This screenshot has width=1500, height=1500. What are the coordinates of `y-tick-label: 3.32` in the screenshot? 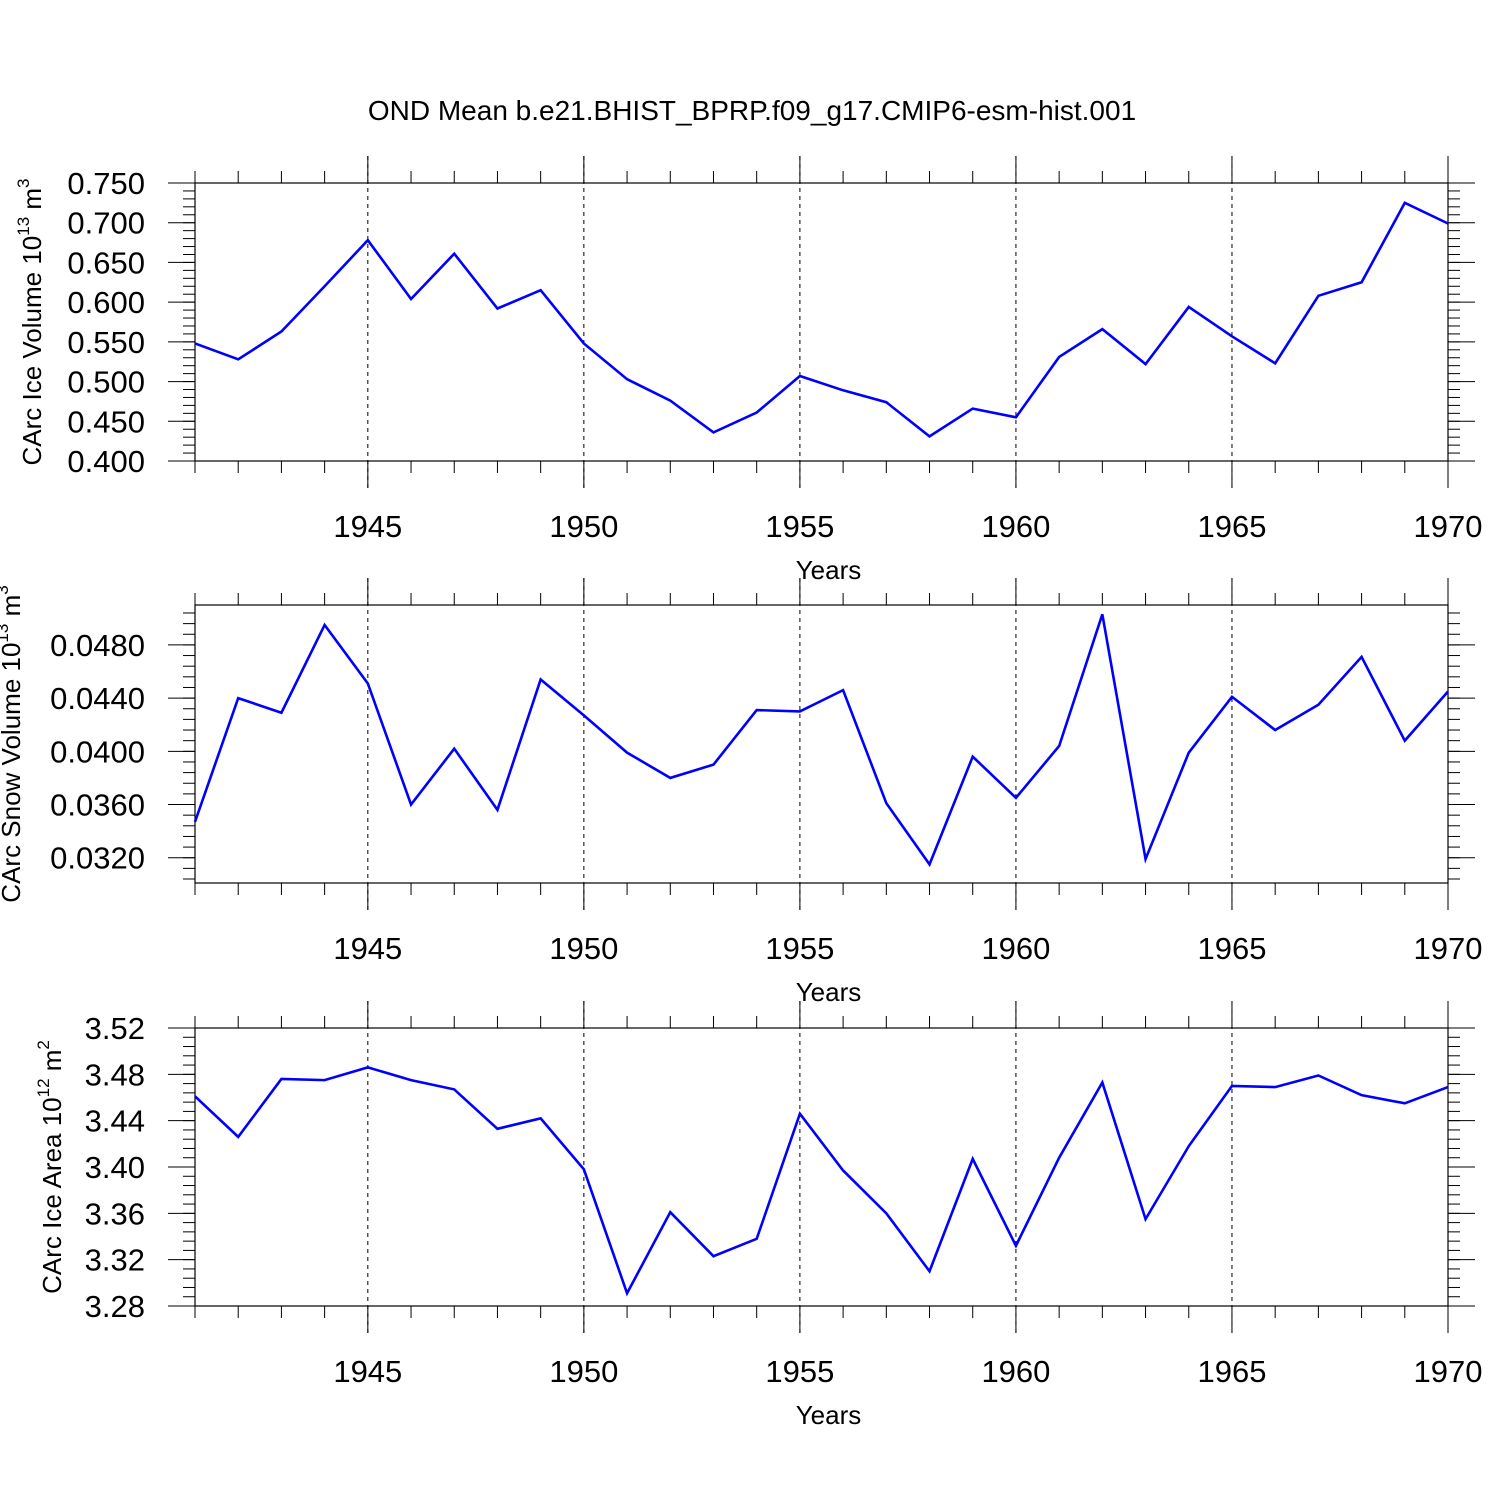 It's located at (115, 1260).